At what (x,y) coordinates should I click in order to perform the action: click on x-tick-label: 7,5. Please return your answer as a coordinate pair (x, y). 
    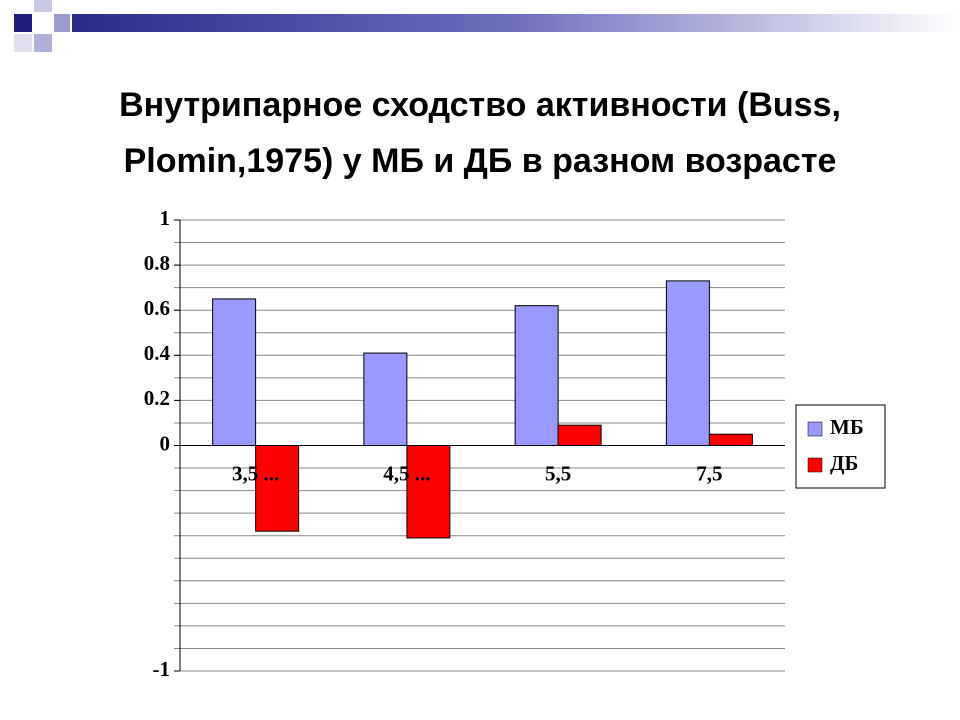
    Looking at the image, I should click on (709, 473).